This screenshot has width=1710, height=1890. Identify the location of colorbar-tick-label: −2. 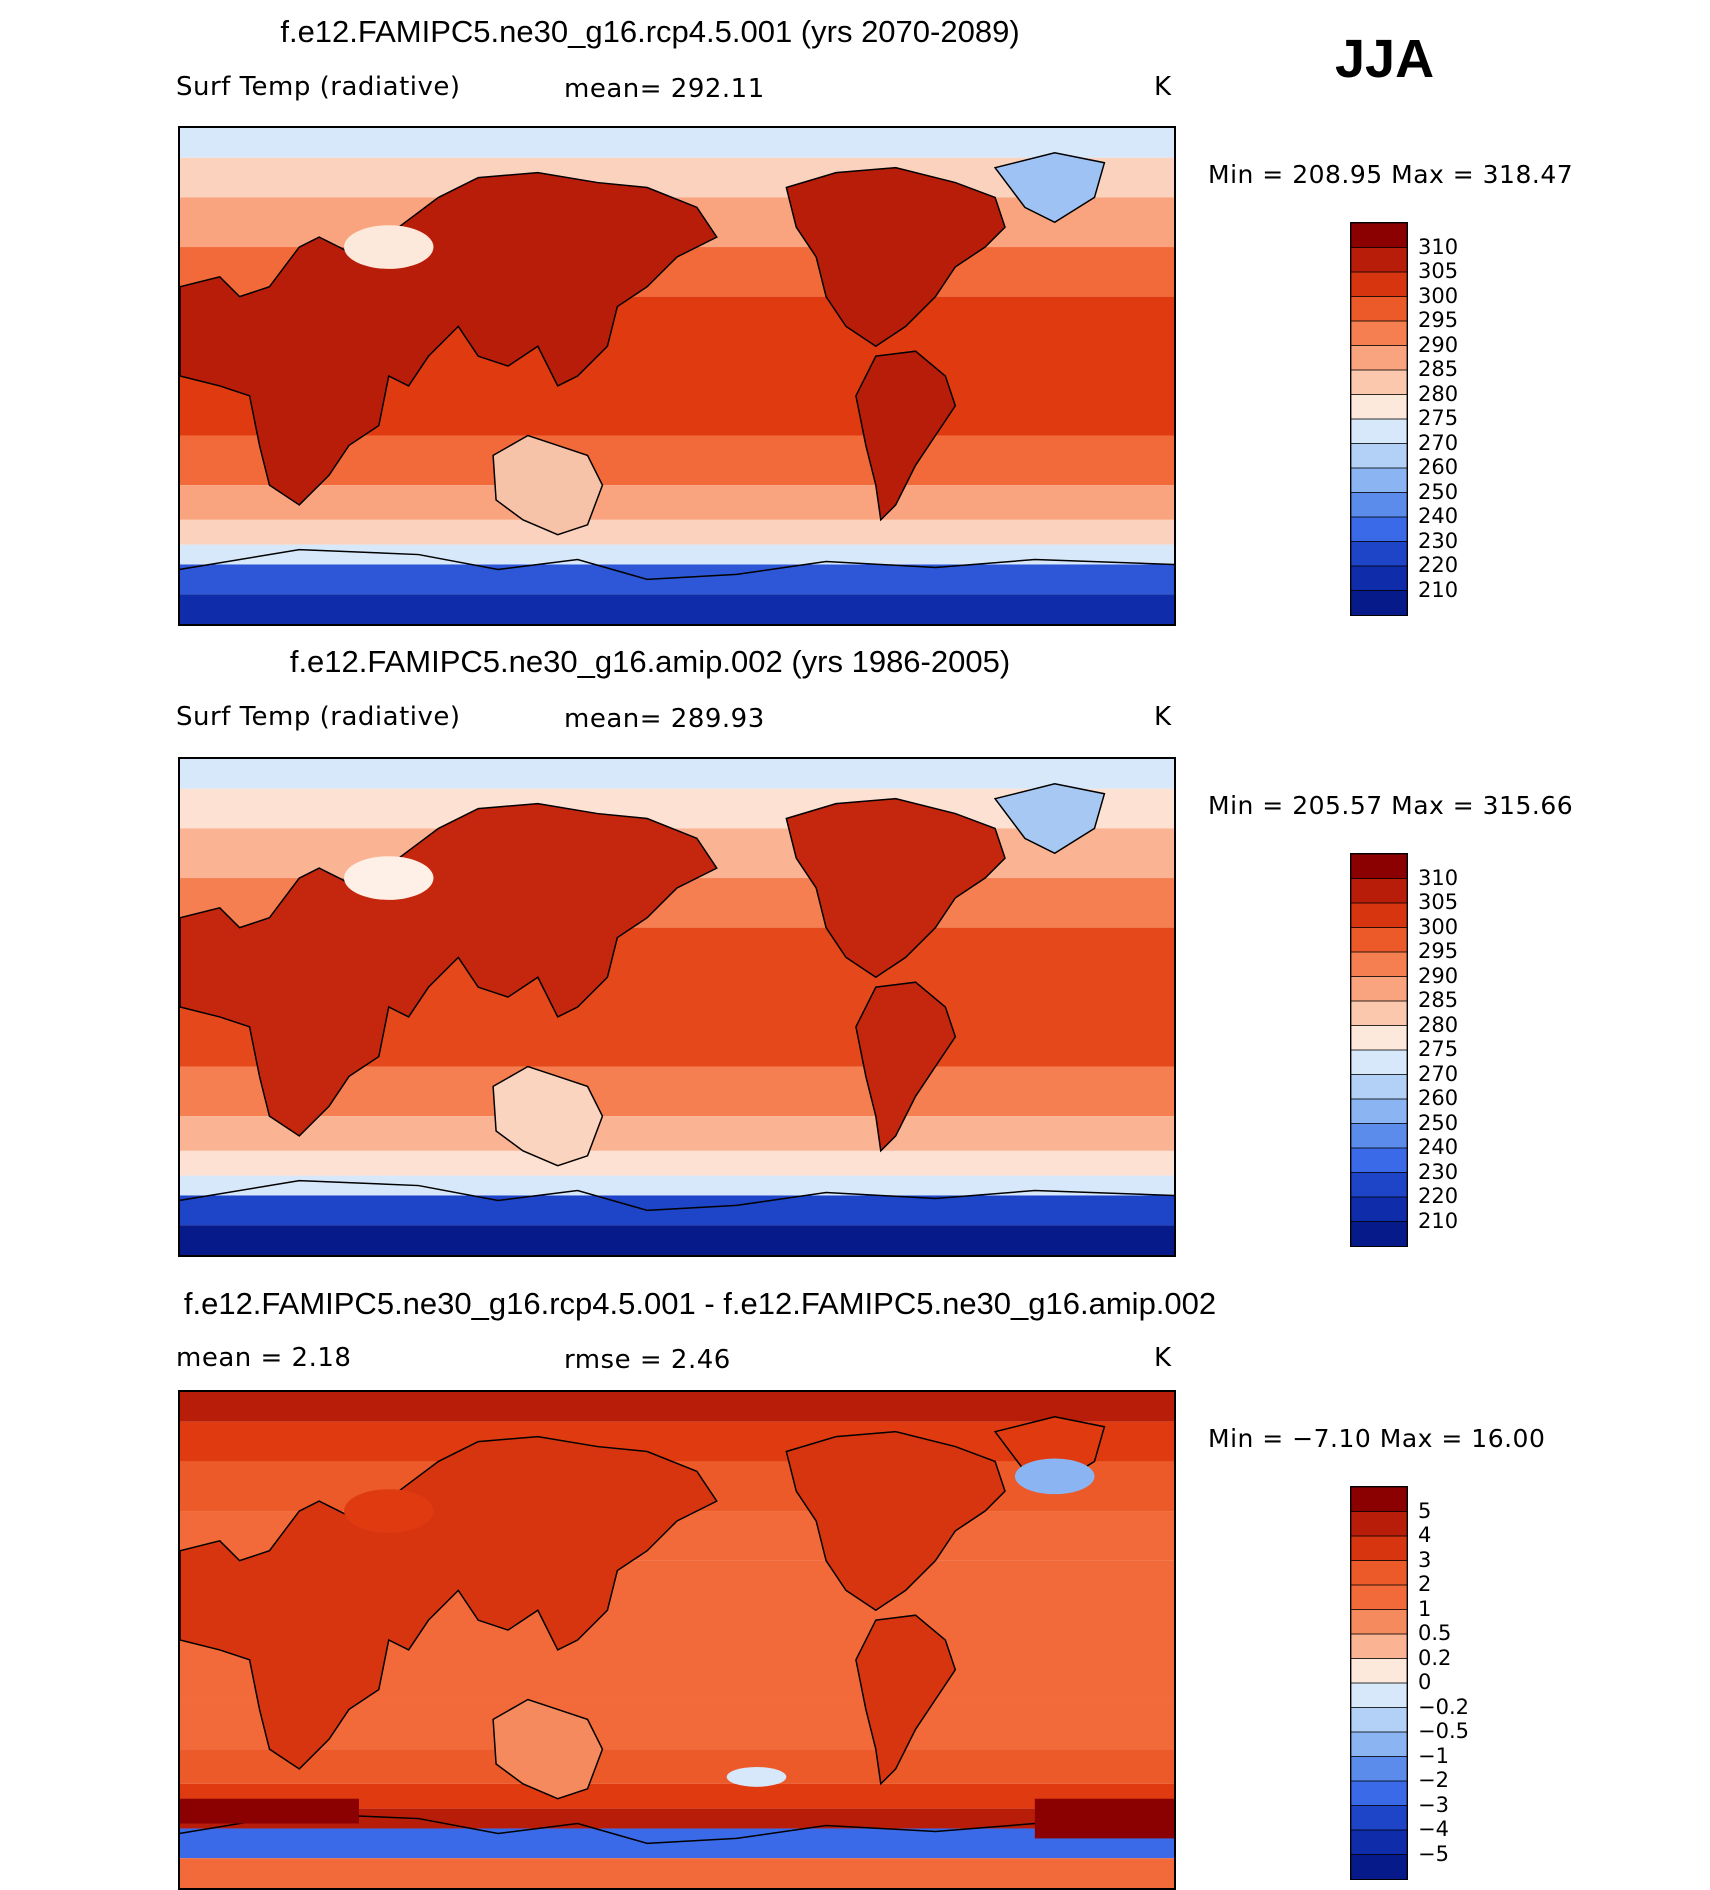
(1433, 1780).